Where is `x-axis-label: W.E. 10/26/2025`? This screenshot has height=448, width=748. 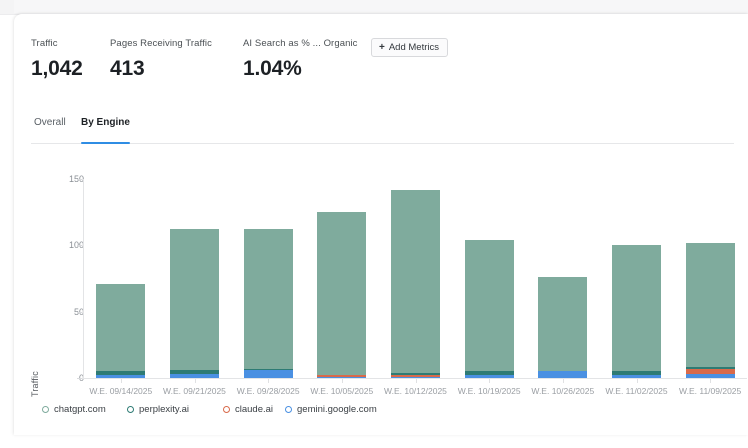
x-axis-label: W.E. 10/26/2025 is located at coordinates (563, 391).